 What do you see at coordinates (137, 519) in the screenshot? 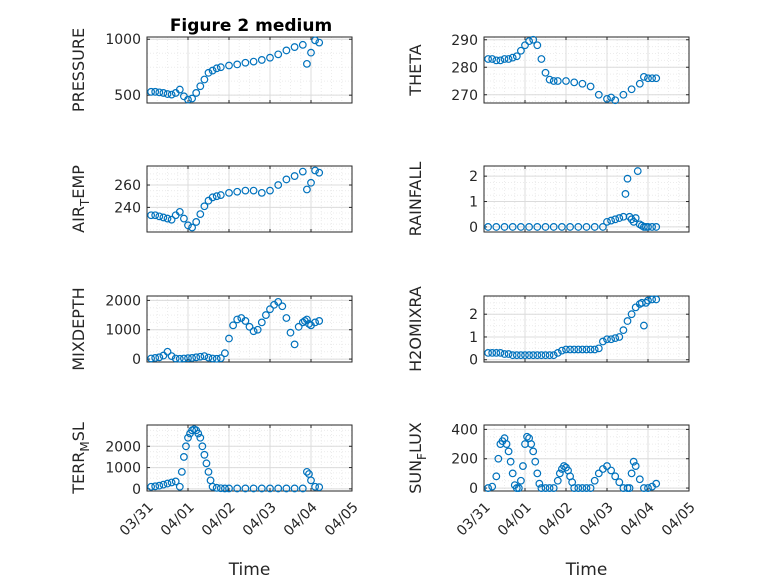
I see `x-tick-label: 03/31` at bounding box center [137, 519].